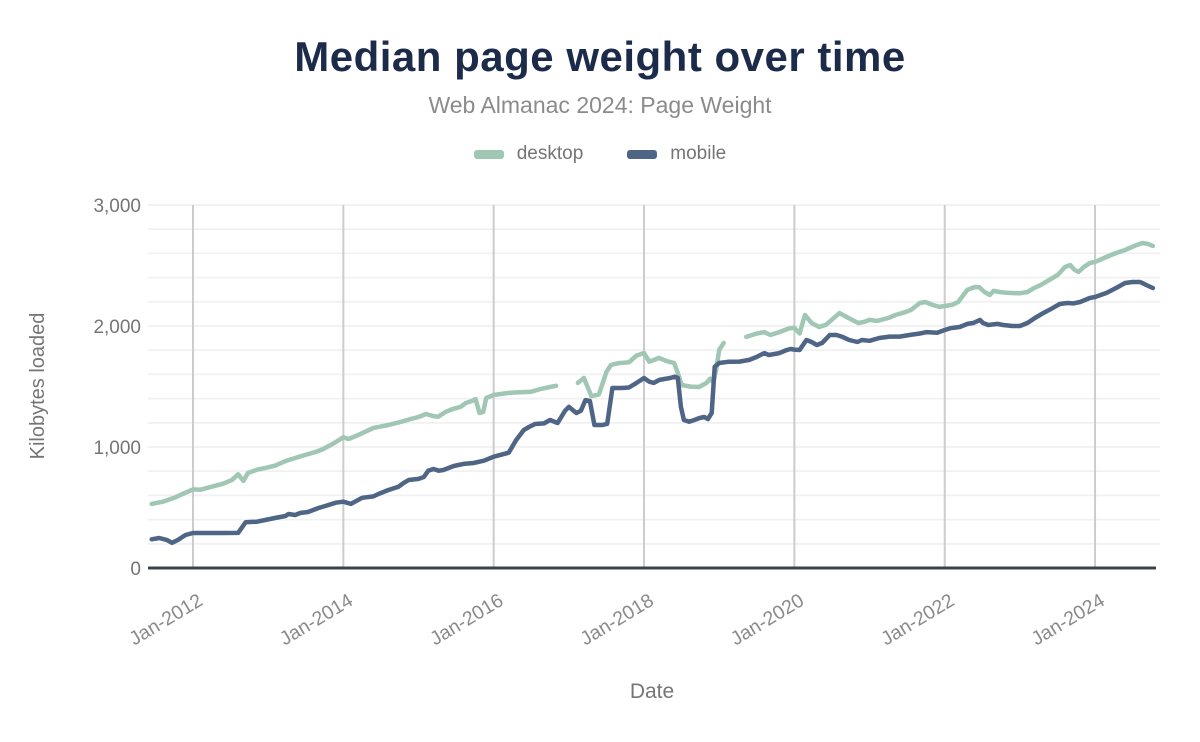 This screenshot has height=742, width=1200. Describe the element at coordinates (117, 448) in the screenshot. I see `y-tick-1,000: 1,000` at that location.